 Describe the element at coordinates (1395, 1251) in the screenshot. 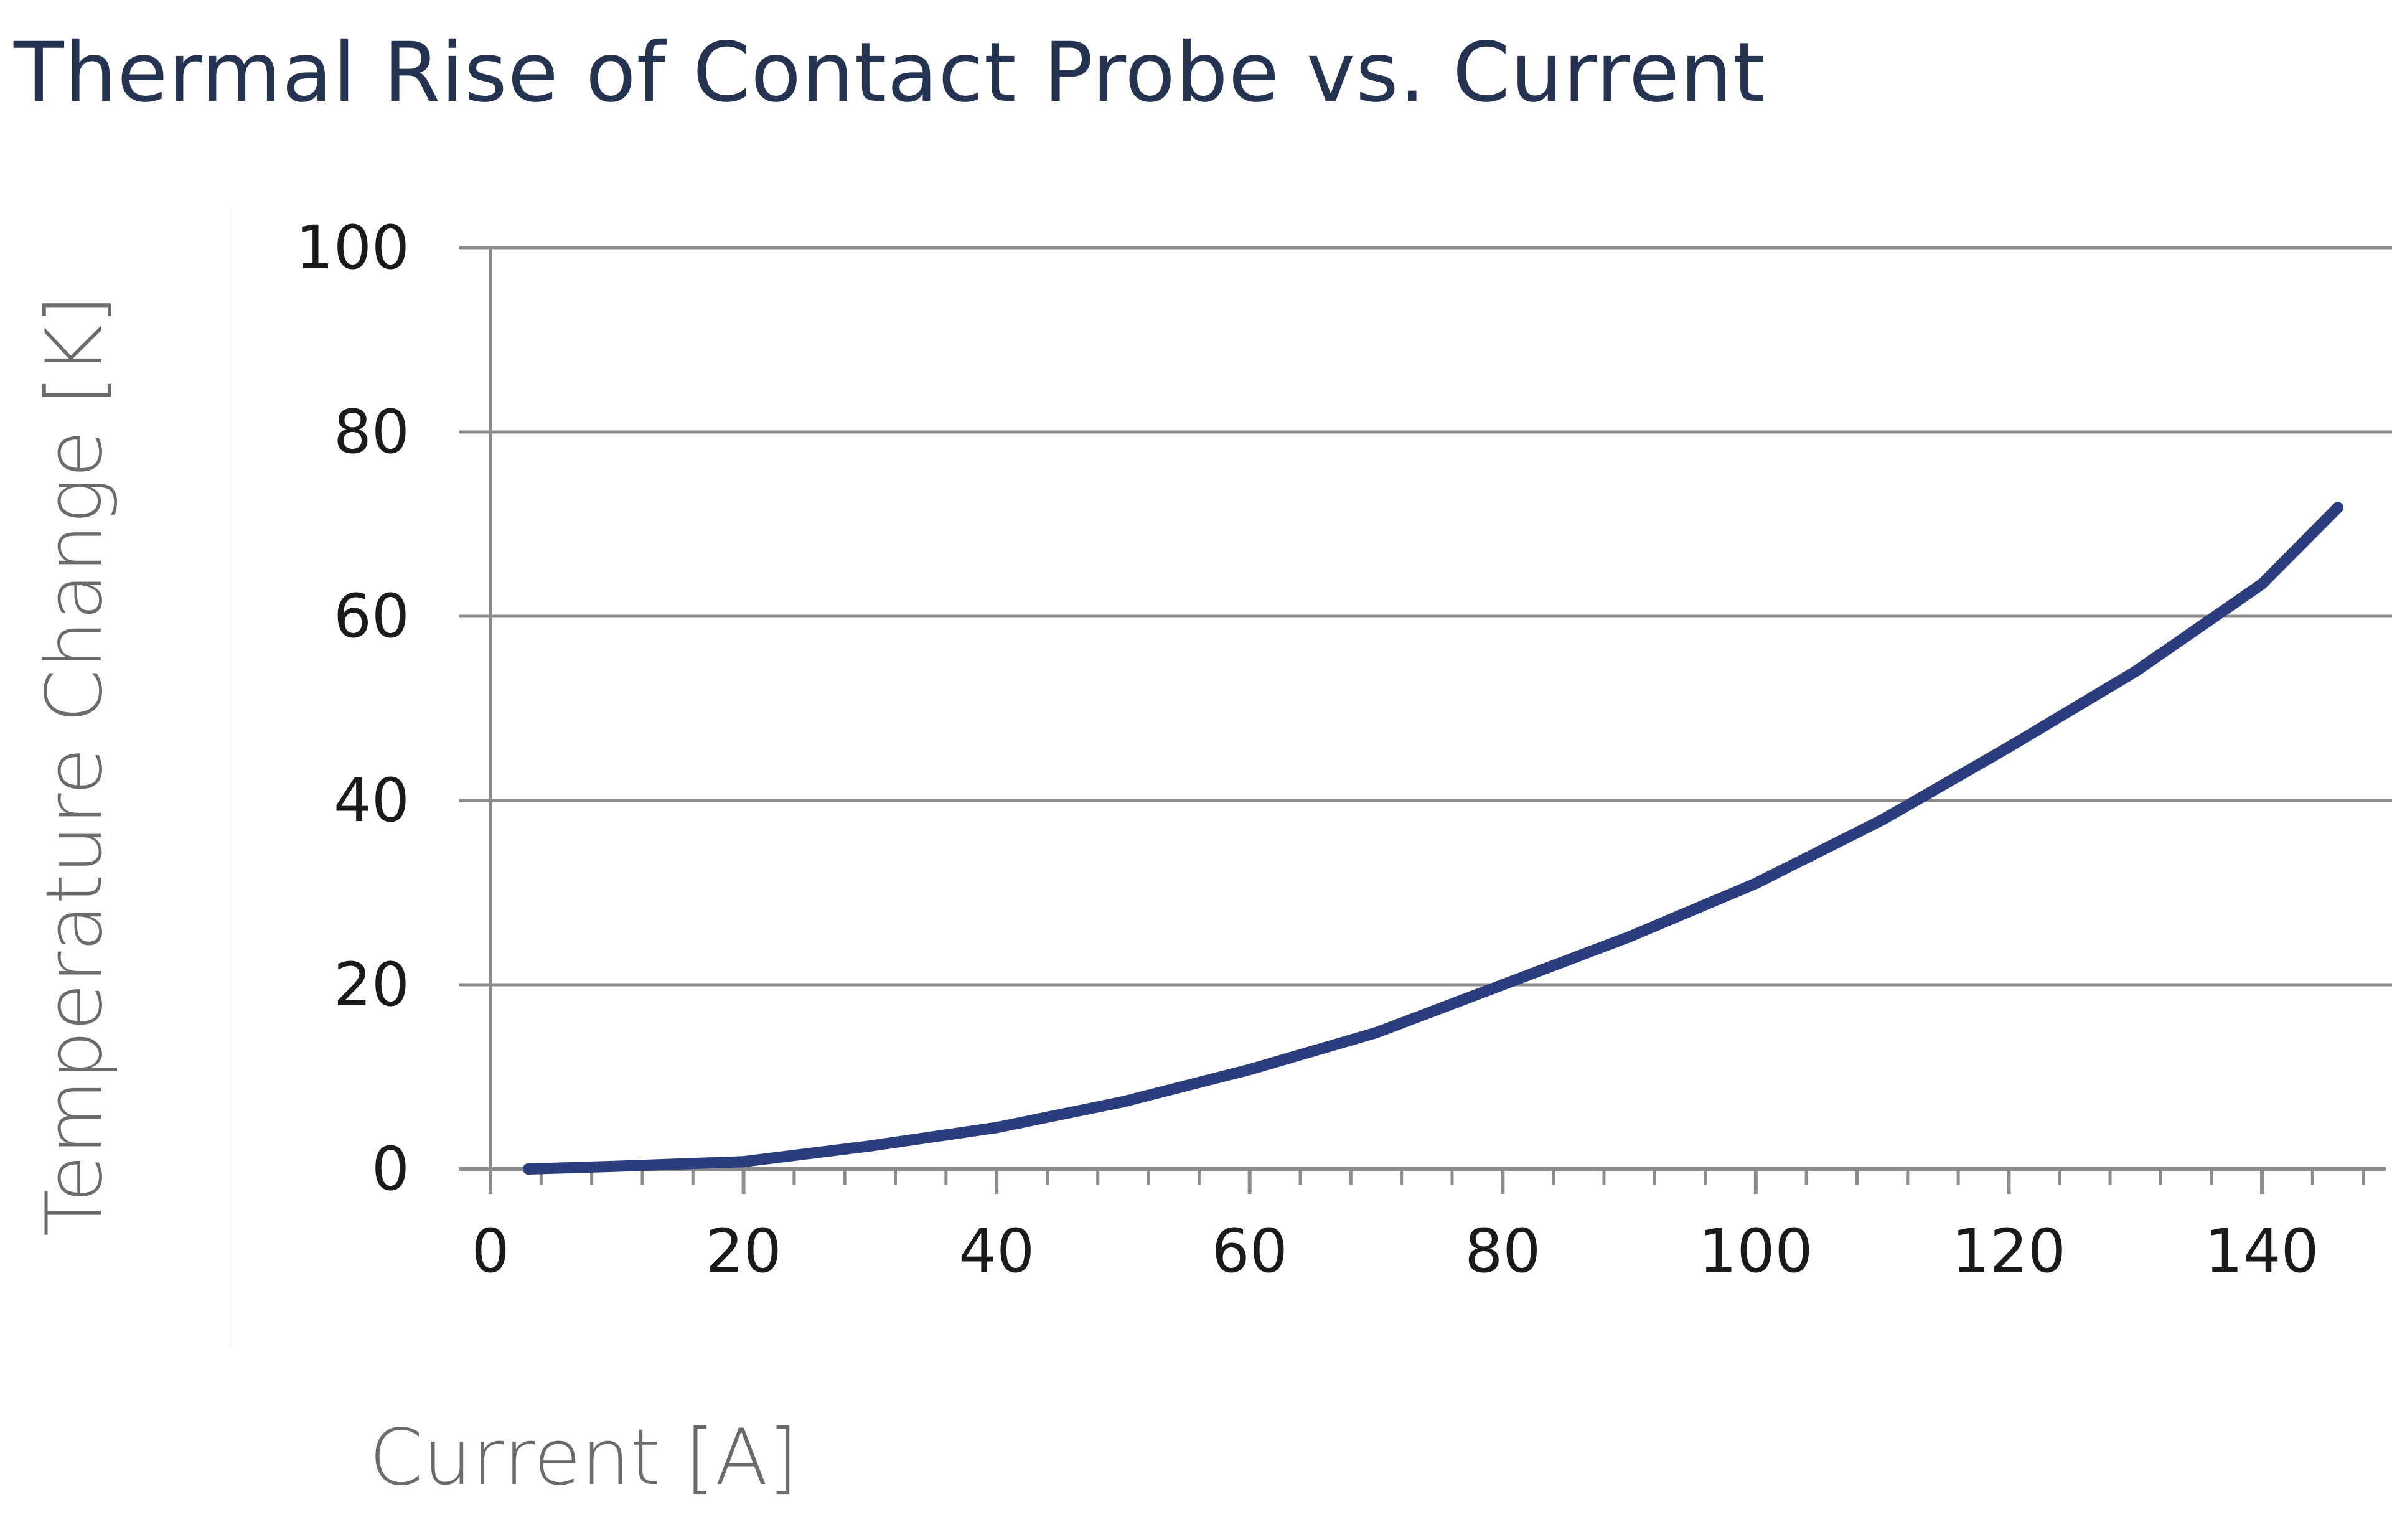

I see `x-tick-labels: 0 20 40 60 80 100 120 140` at that location.